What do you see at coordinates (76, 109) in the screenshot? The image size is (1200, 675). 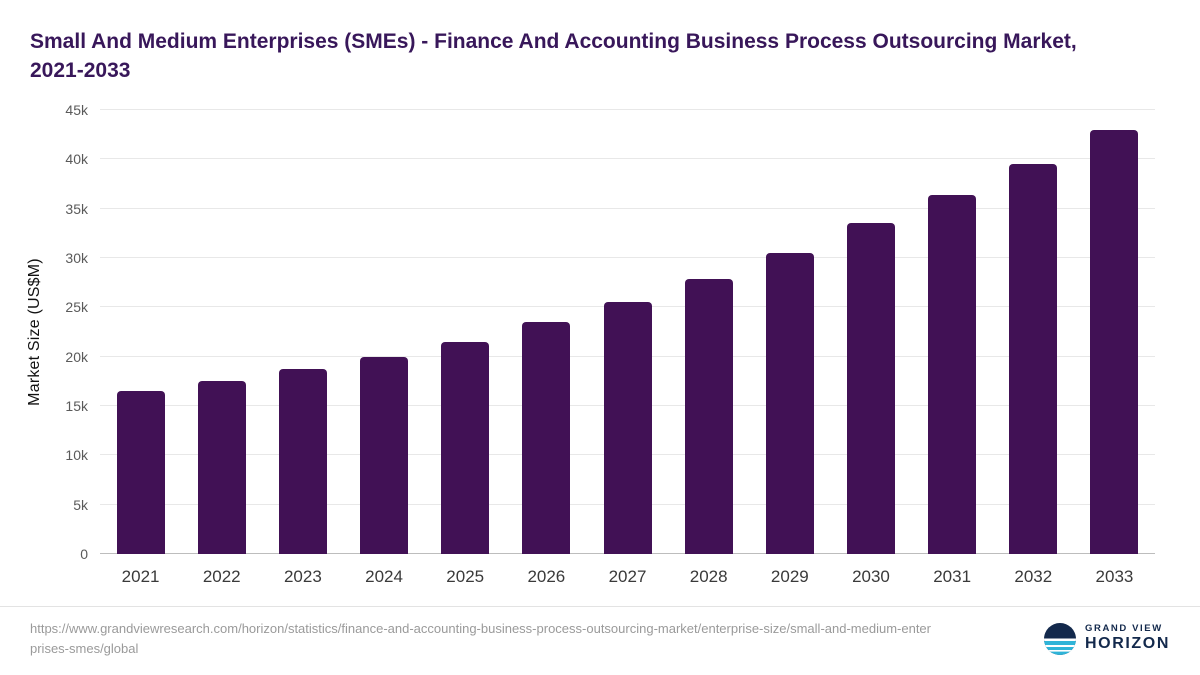 I see `y-tick-label: 45k` at bounding box center [76, 109].